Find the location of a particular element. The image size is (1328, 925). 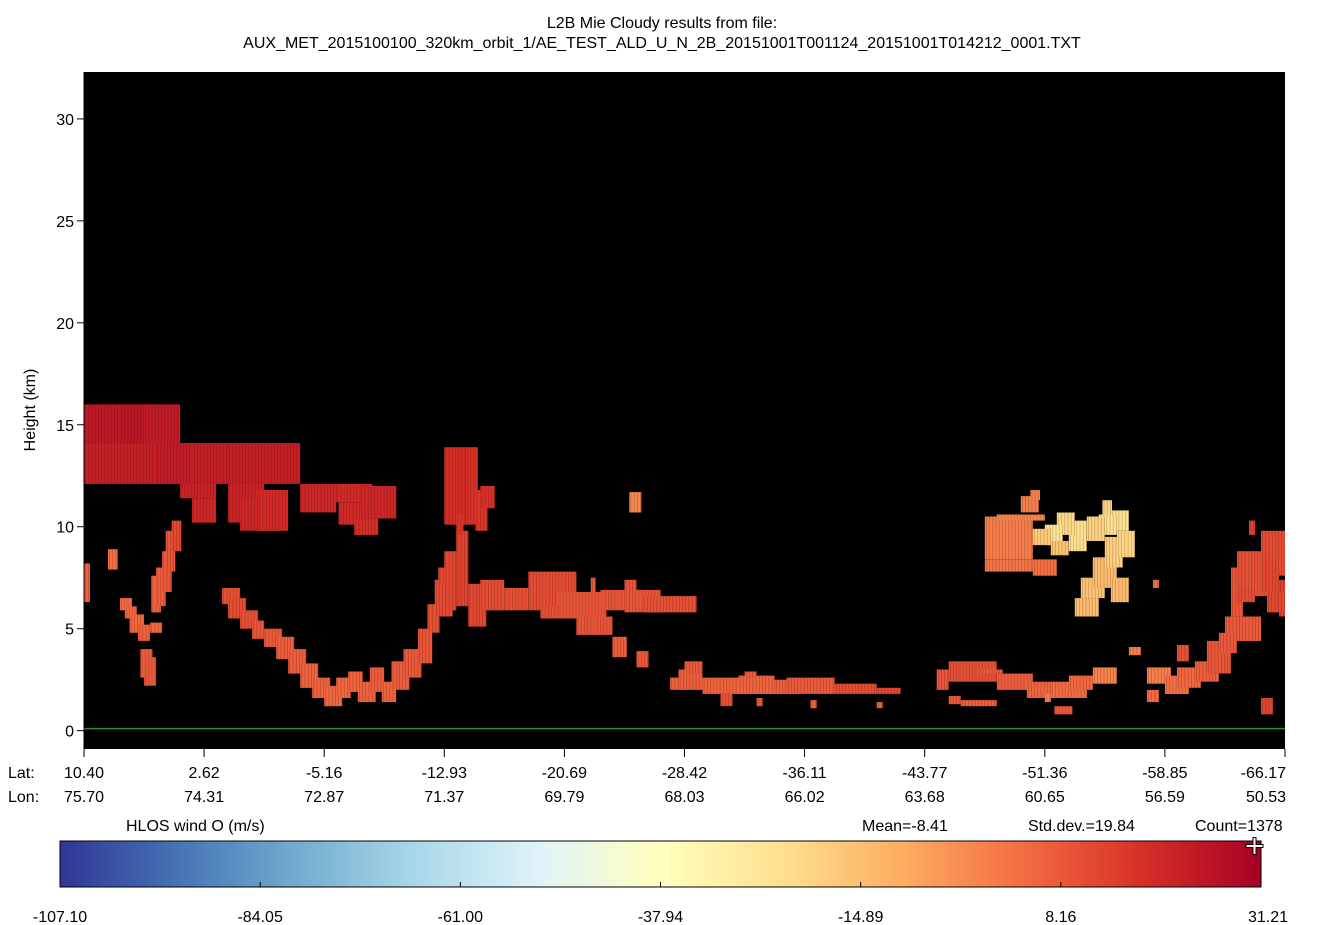

lat-tick-label: -12.93 is located at coordinates (444, 773).